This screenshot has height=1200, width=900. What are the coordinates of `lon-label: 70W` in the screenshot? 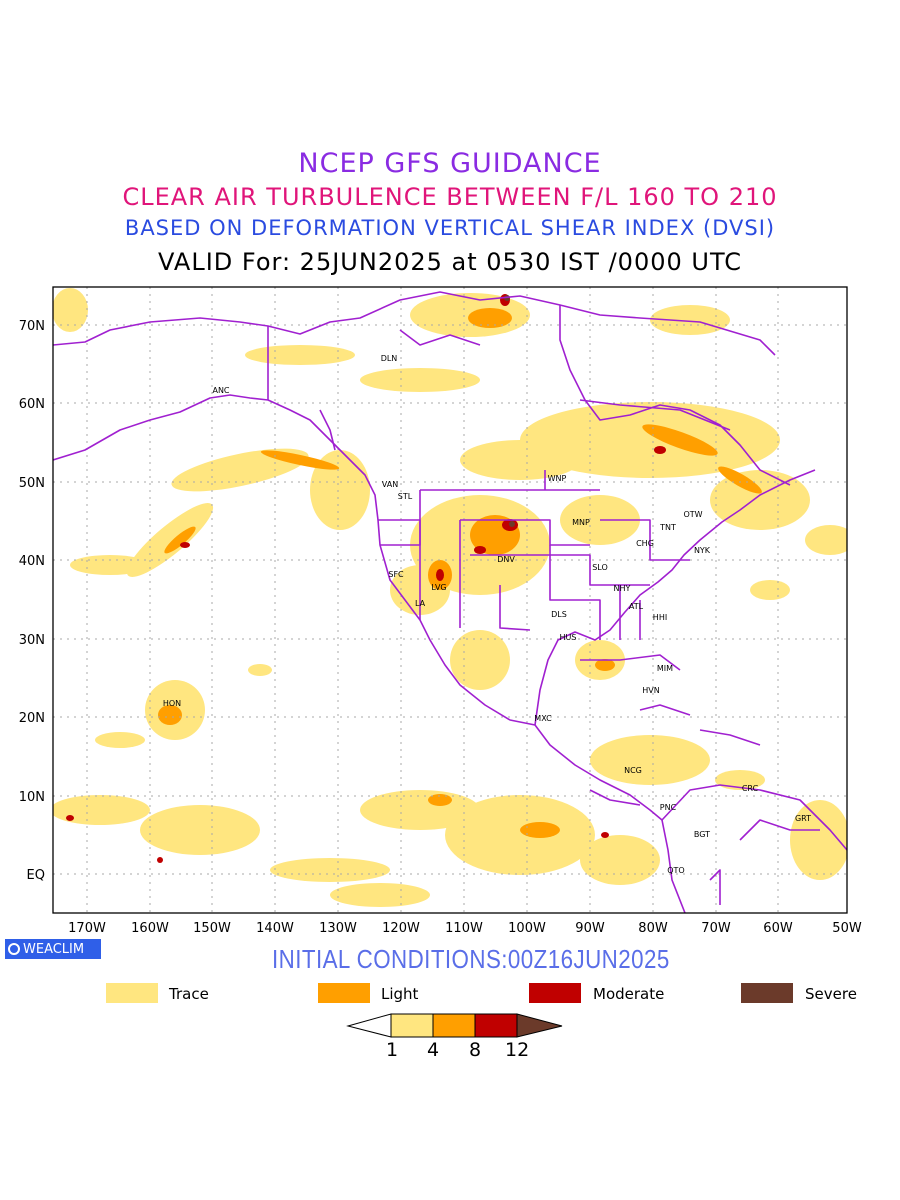 It's located at (716, 928).